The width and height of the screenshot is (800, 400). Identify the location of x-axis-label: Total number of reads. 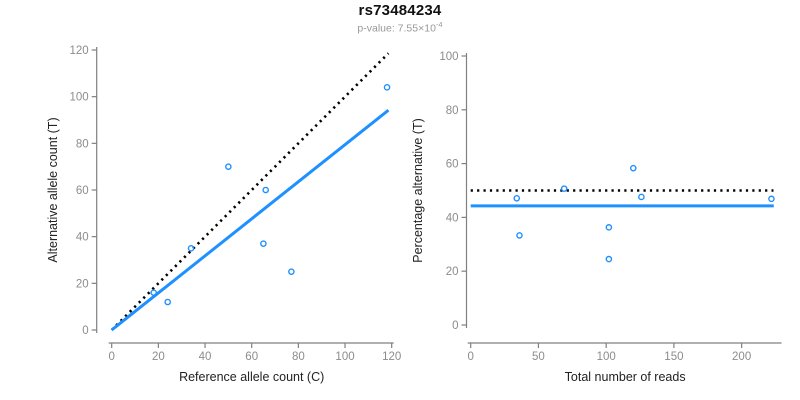
(625, 377).